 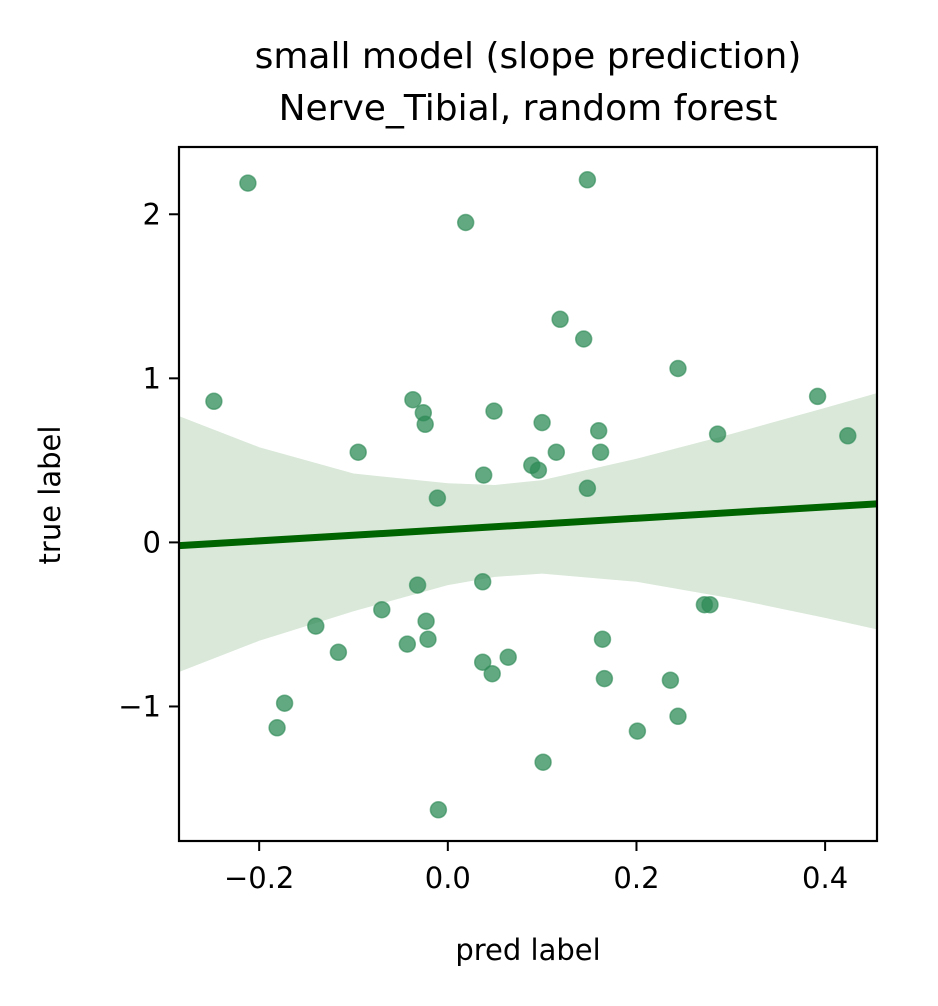 I want to click on x-tick-label: 0.4, so click(x=825, y=878).